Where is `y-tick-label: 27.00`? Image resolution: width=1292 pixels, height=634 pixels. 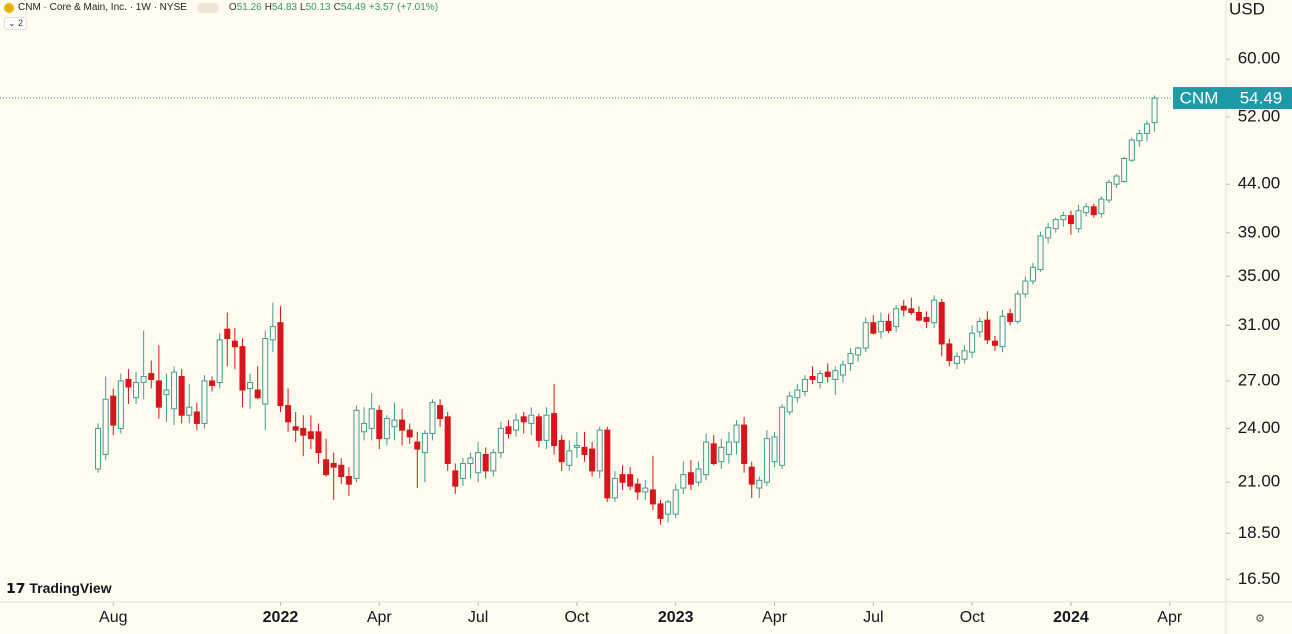 y-tick-label: 27.00 is located at coordinates (1259, 379).